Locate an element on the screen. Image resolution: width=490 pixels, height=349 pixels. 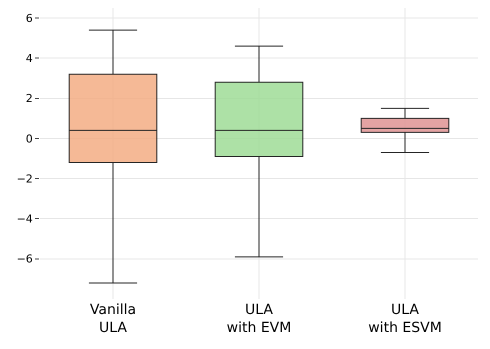
y-tick-label: −6 is located at coordinates (24, 259).